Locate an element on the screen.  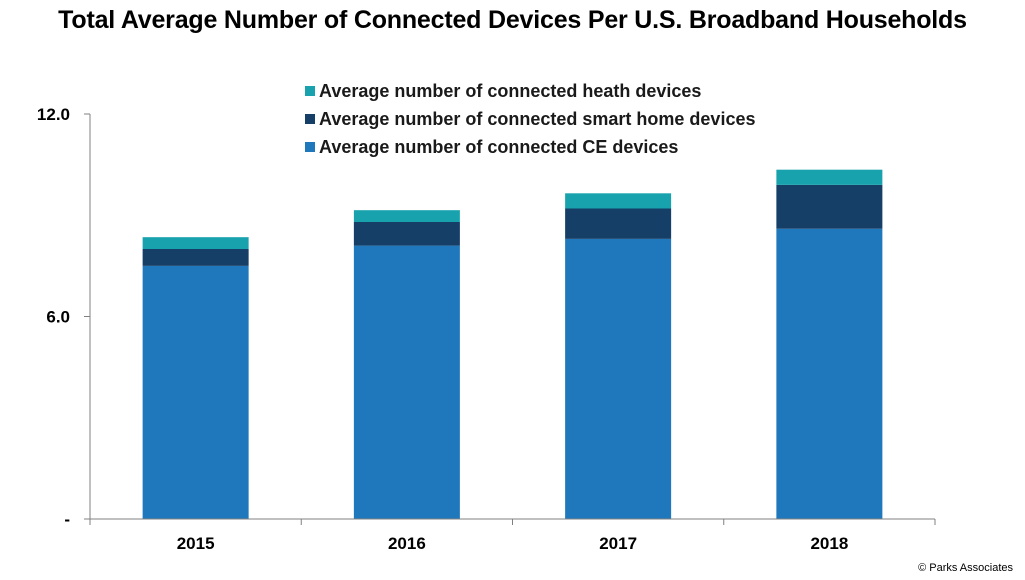
y-axis: - 6.0 12.0 is located at coordinates (64, 317).